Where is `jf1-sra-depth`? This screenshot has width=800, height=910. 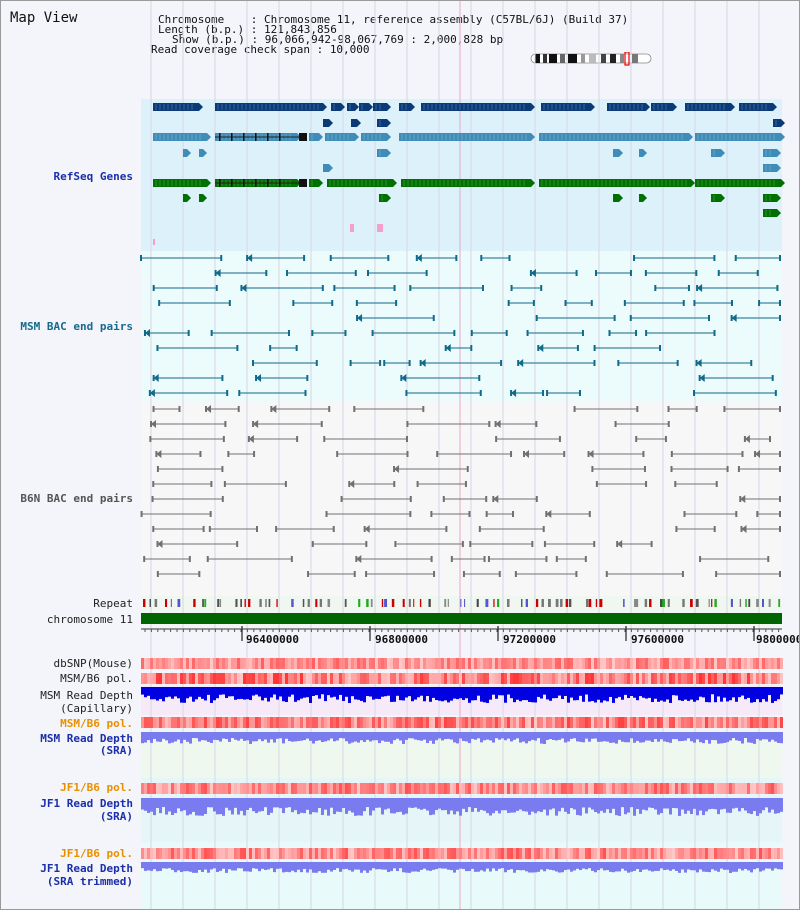
jf1-sra-depth is located at coordinates (462, 807).